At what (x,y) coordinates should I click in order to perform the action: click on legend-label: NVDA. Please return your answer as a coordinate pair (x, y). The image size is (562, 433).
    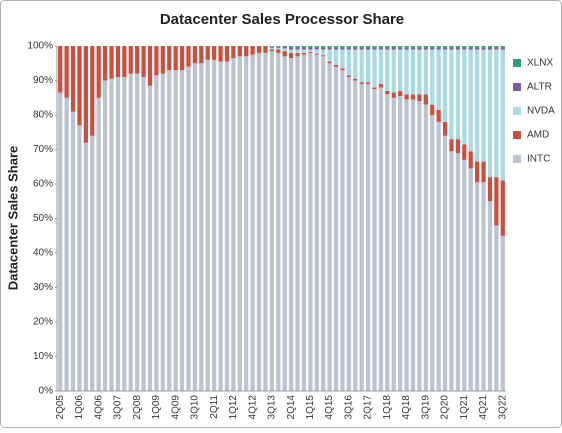
    Looking at the image, I should click on (541, 111).